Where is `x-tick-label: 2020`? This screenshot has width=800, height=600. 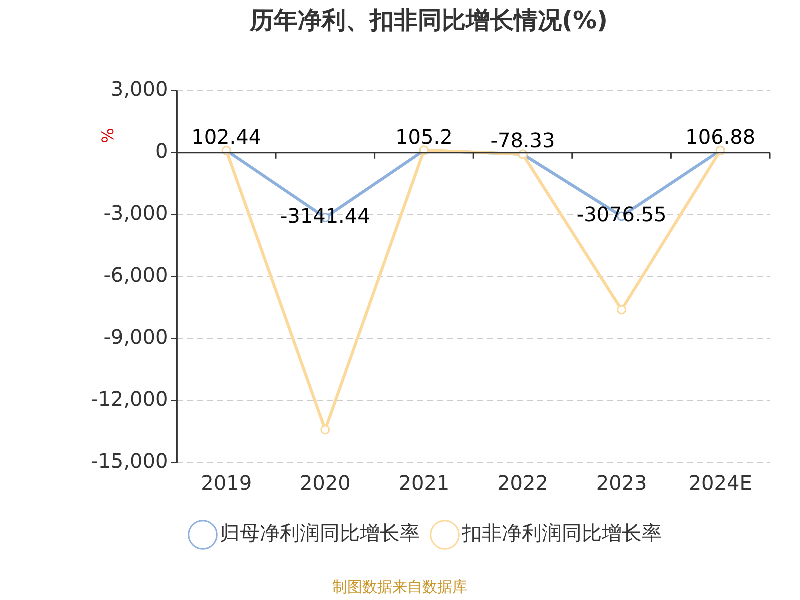
x-tick-label: 2020 is located at coordinates (325, 483).